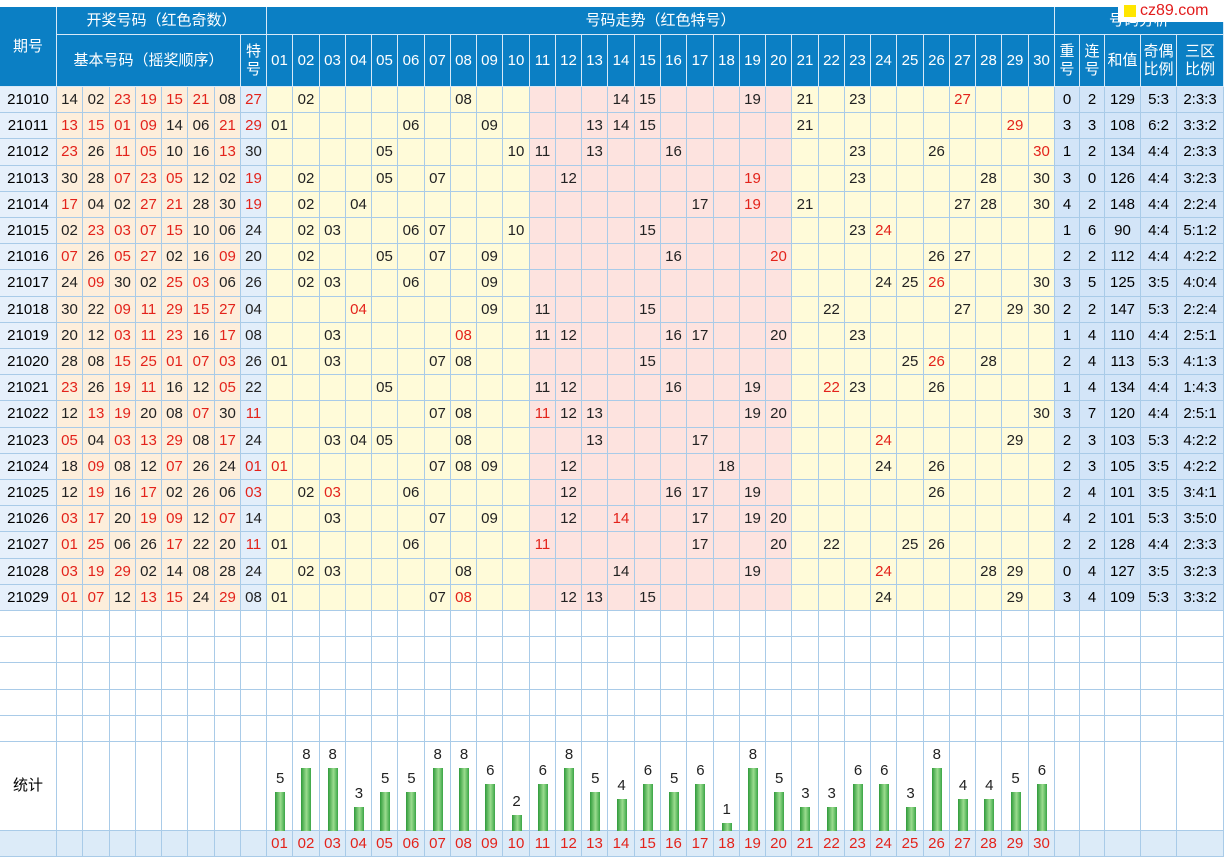  What do you see at coordinates (411, 283) in the screenshot?
I see `trend-number: 06` at bounding box center [411, 283].